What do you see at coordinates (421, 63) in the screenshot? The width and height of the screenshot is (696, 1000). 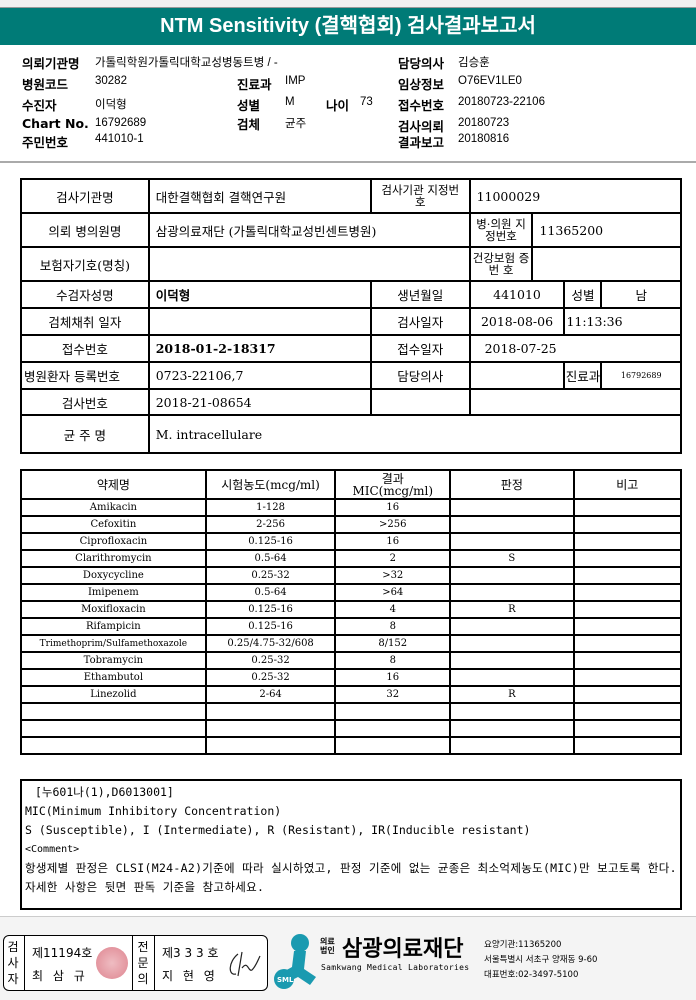 I see `doctor-label: 담당의사` at bounding box center [421, 63].